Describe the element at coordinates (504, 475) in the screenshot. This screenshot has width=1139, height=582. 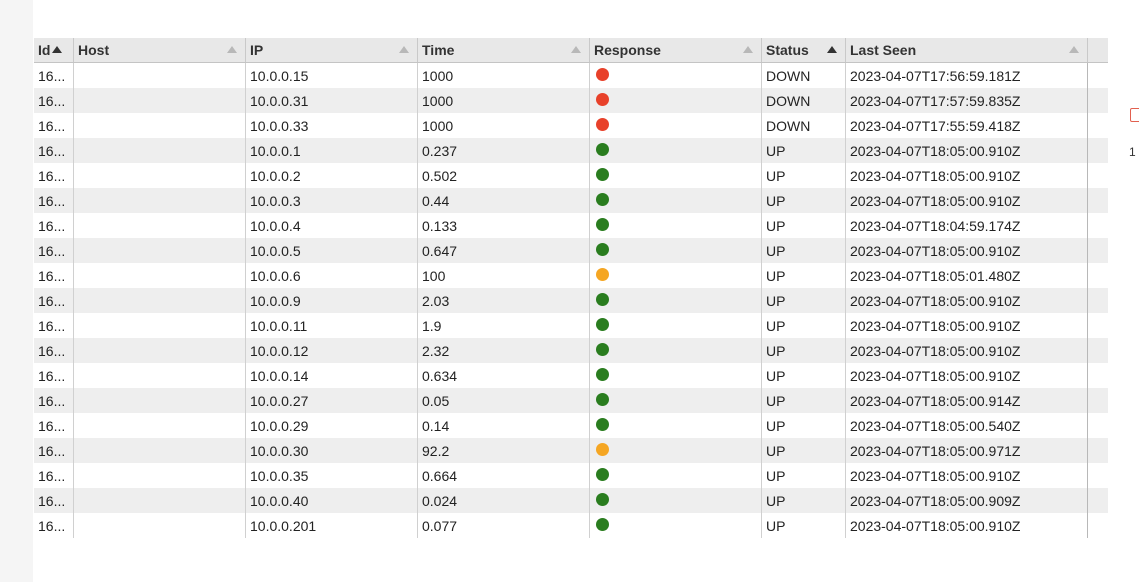
I see `cell-time: 0.664` at that location.